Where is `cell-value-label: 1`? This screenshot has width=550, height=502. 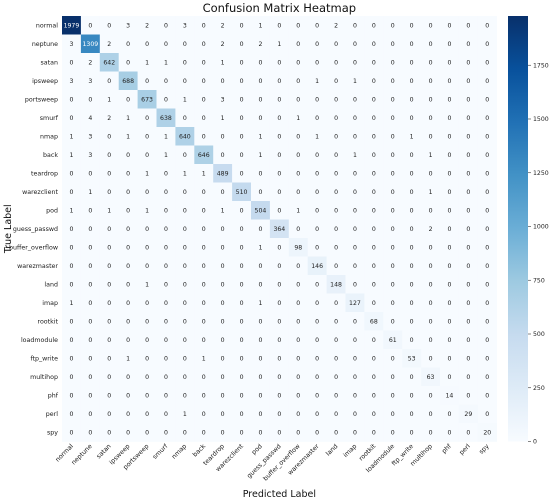
cell-value-label: 1 is located at coordinates (260, 136).